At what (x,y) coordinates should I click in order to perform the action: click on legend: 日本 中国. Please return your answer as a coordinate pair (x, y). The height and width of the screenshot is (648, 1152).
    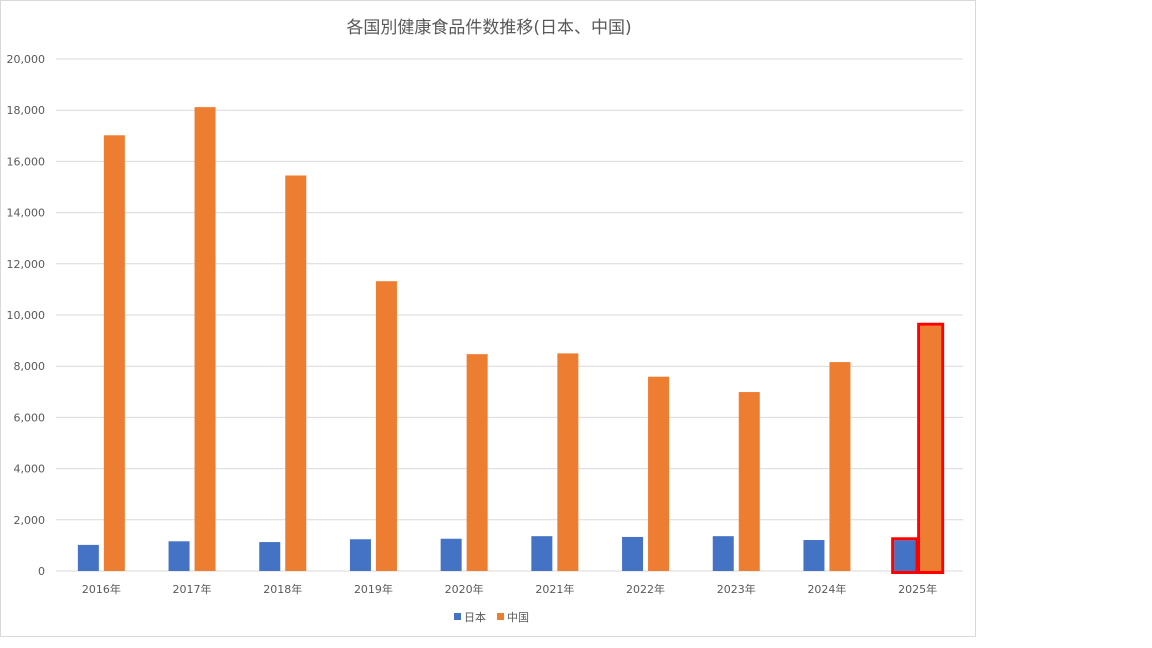
    Looking at the image, I should click on (491, 617).